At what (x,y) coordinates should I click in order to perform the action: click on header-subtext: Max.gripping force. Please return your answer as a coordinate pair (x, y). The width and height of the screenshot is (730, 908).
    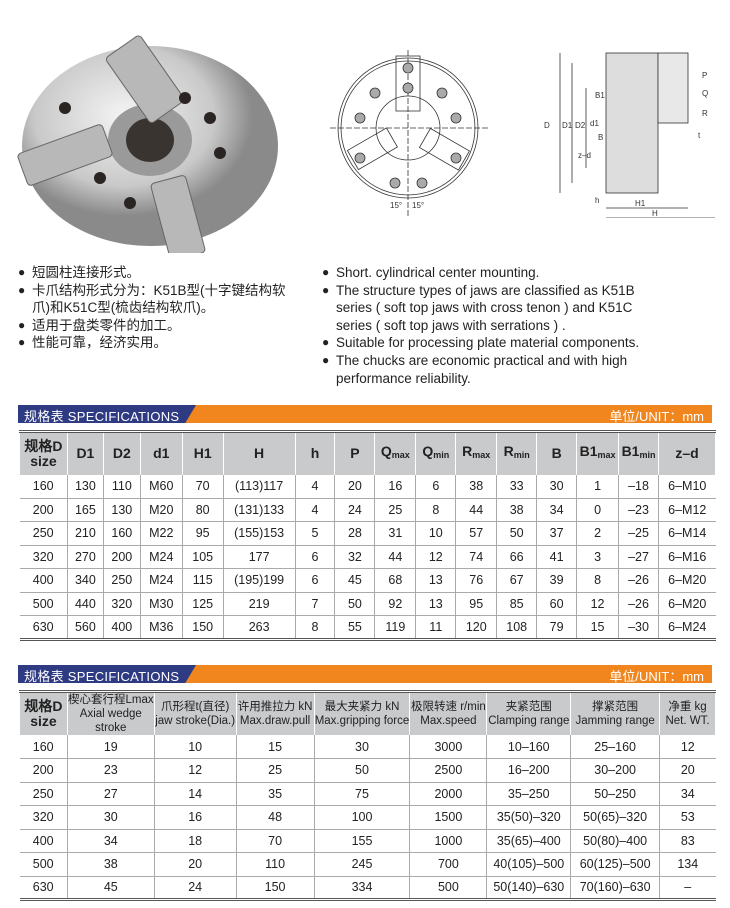
    Looking at the image, I should click on (362, 721).